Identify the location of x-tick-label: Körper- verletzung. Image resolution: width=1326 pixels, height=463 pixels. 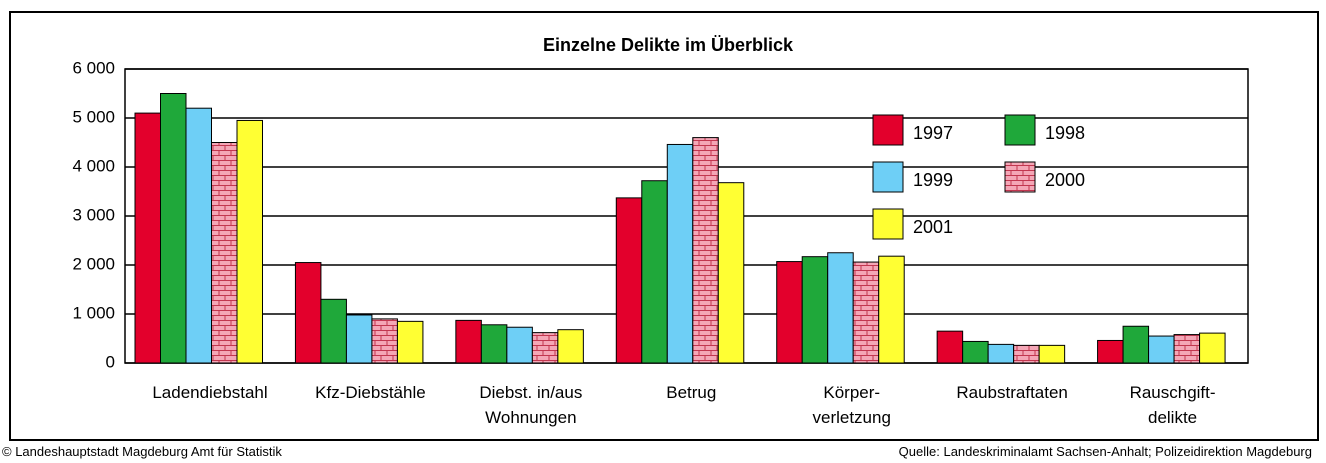
(851, 405).